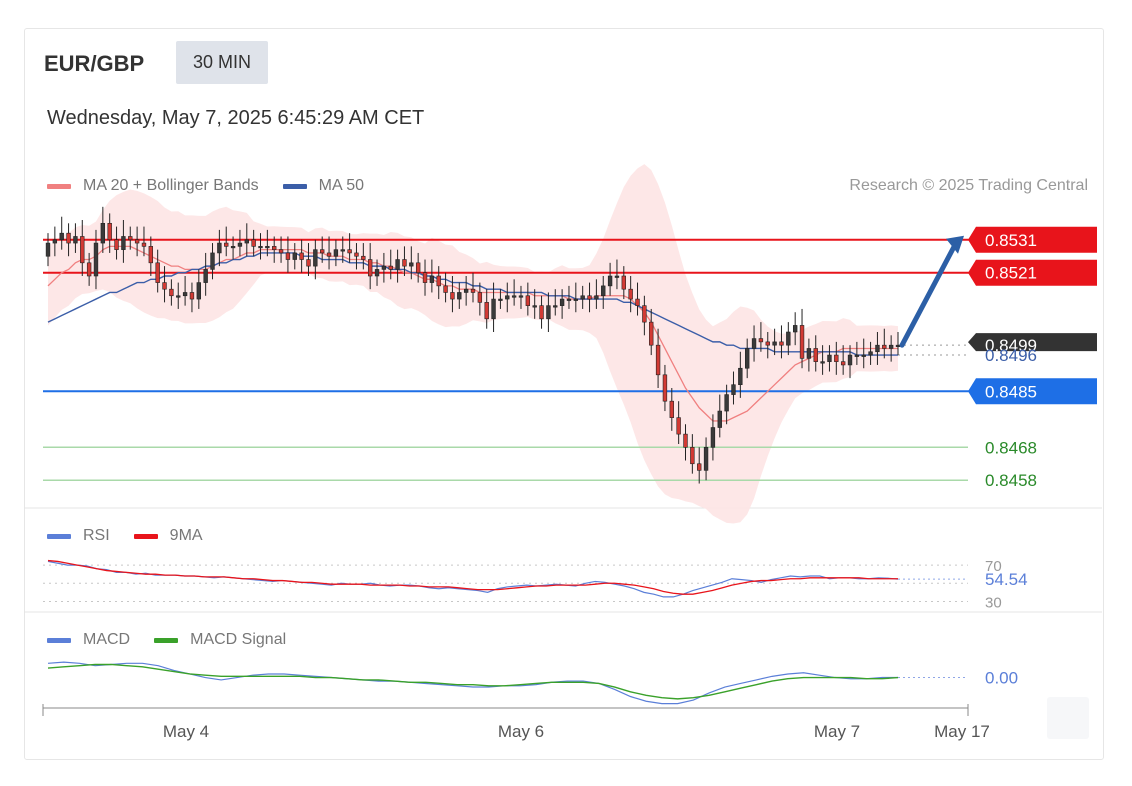 The height and width of the screenshot is (786, 1132). I want to click on level-tag-0.8499: 0.8499, so click(1032, 344).